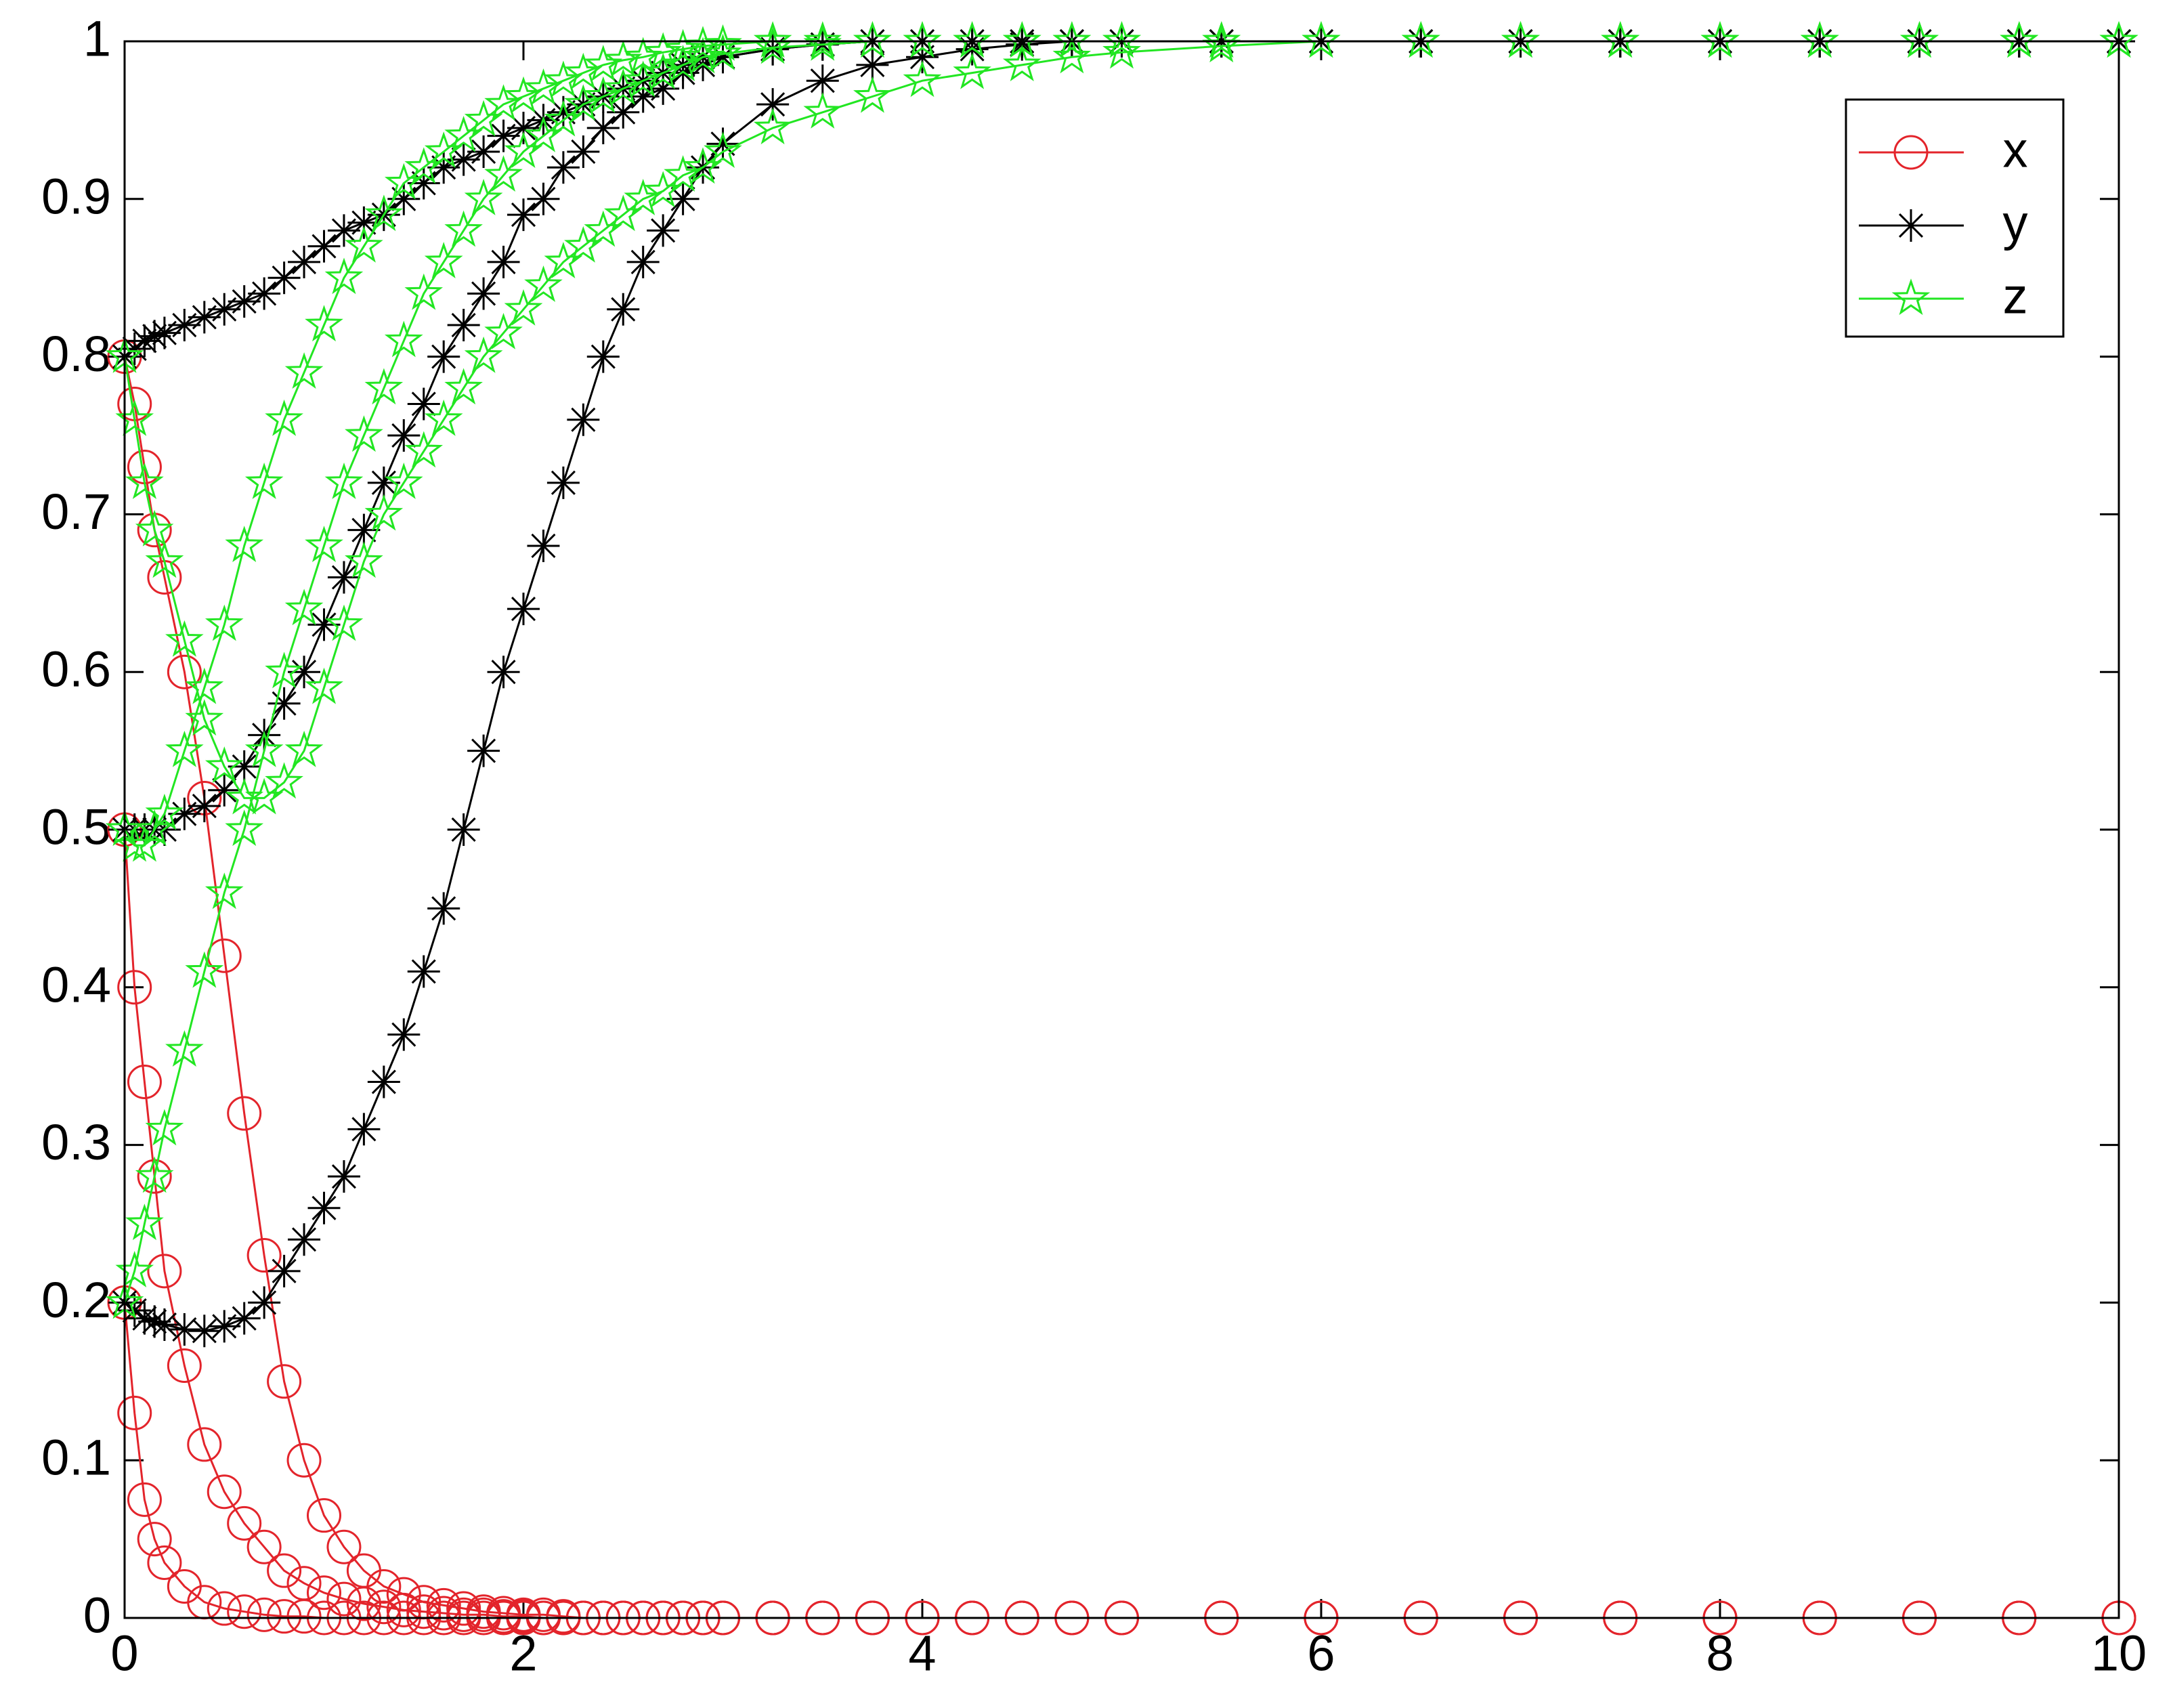  What do you see at coordinates (2015, 150) in the screenshot?
I see `legend-label: x` at bounding box center [2015, 150].